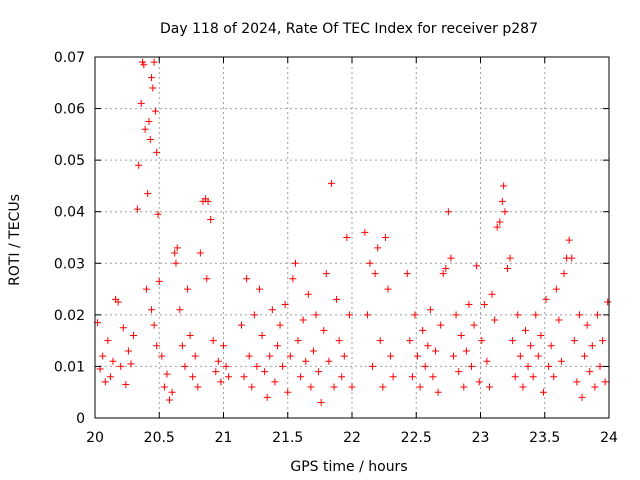  What do you see at coordinates (69, 161) in the screenshot?
I see `y-tick-label: 0.05` at bounding box center [69, 161].